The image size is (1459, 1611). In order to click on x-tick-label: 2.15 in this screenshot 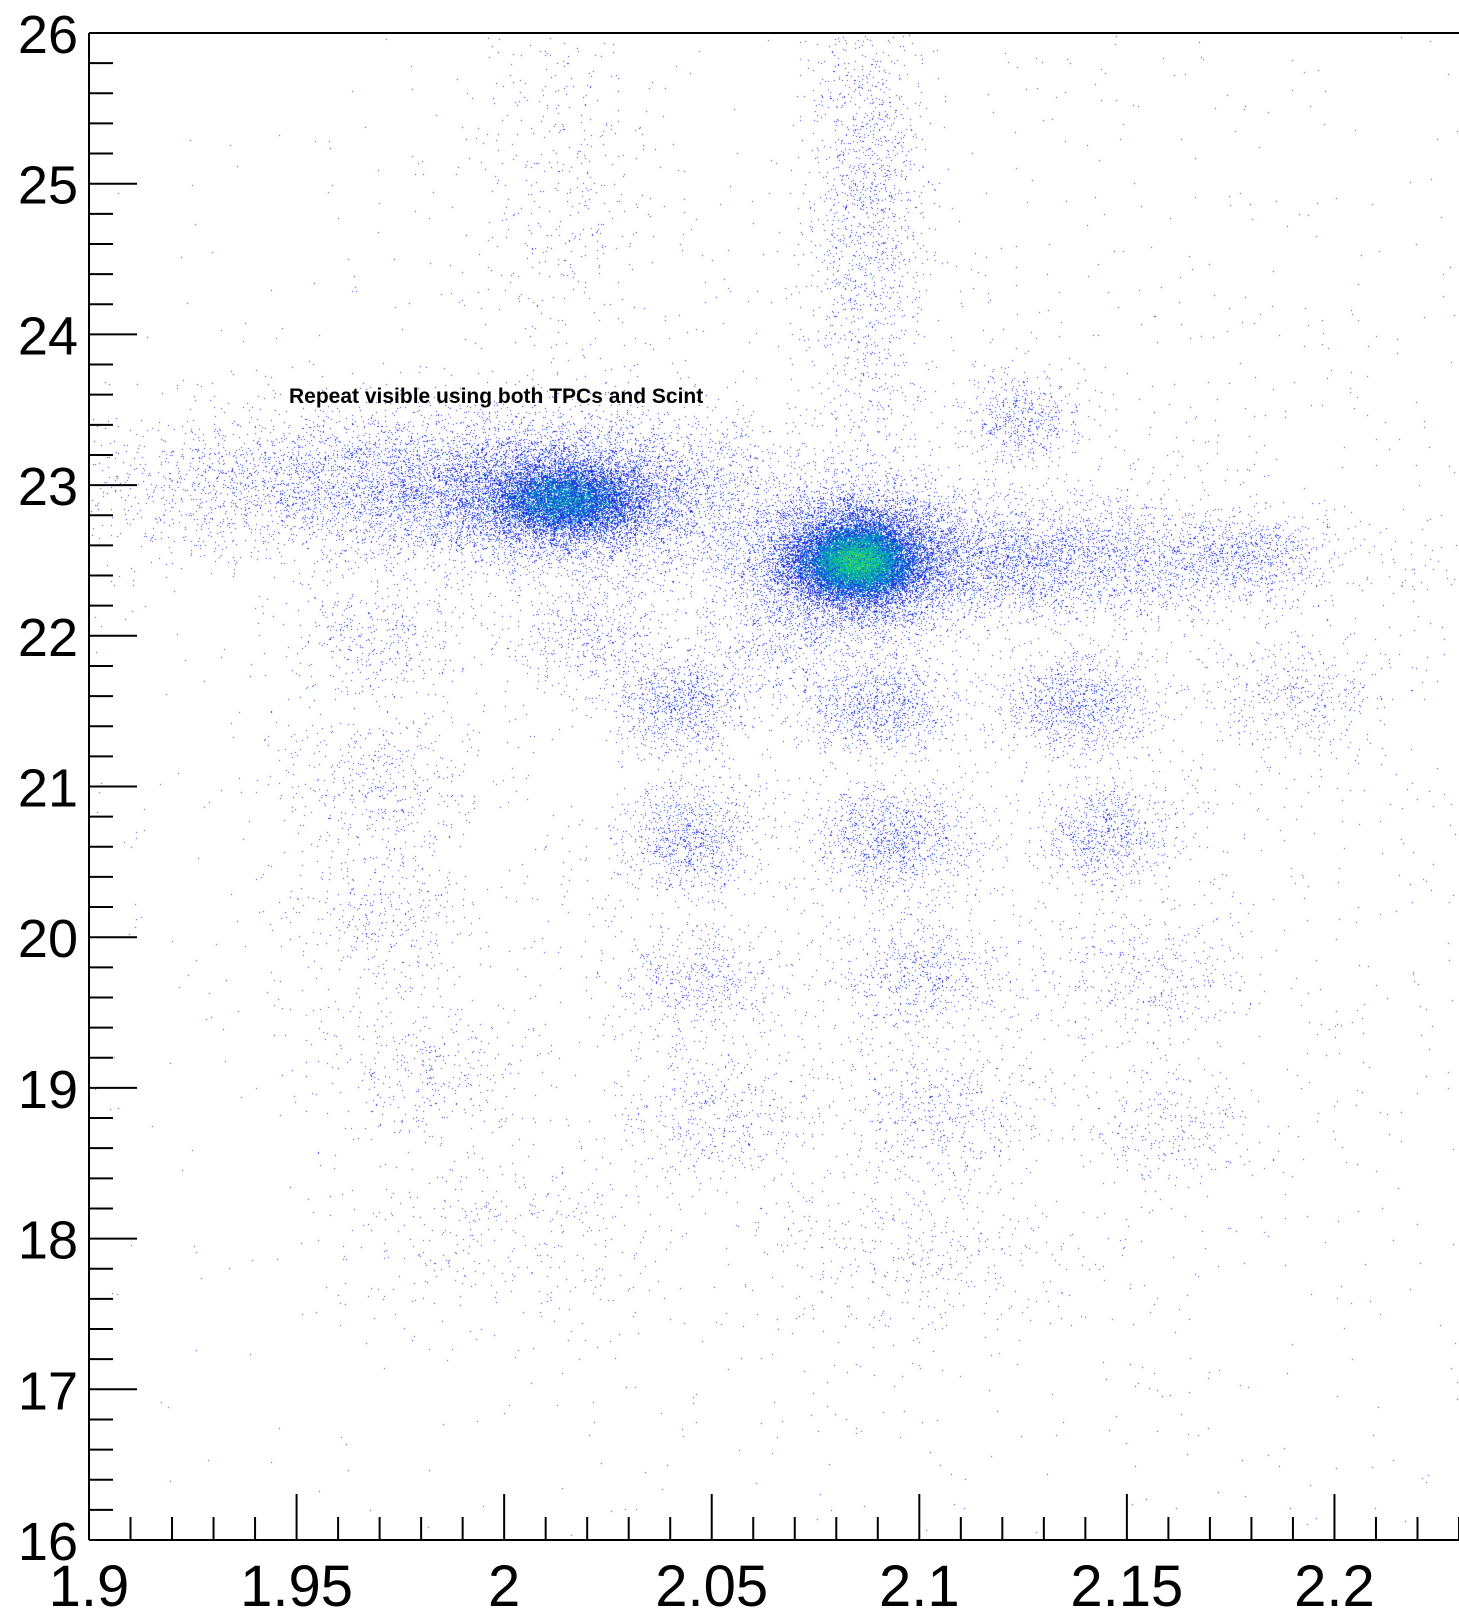, I will do `click(1126, 1582)`.